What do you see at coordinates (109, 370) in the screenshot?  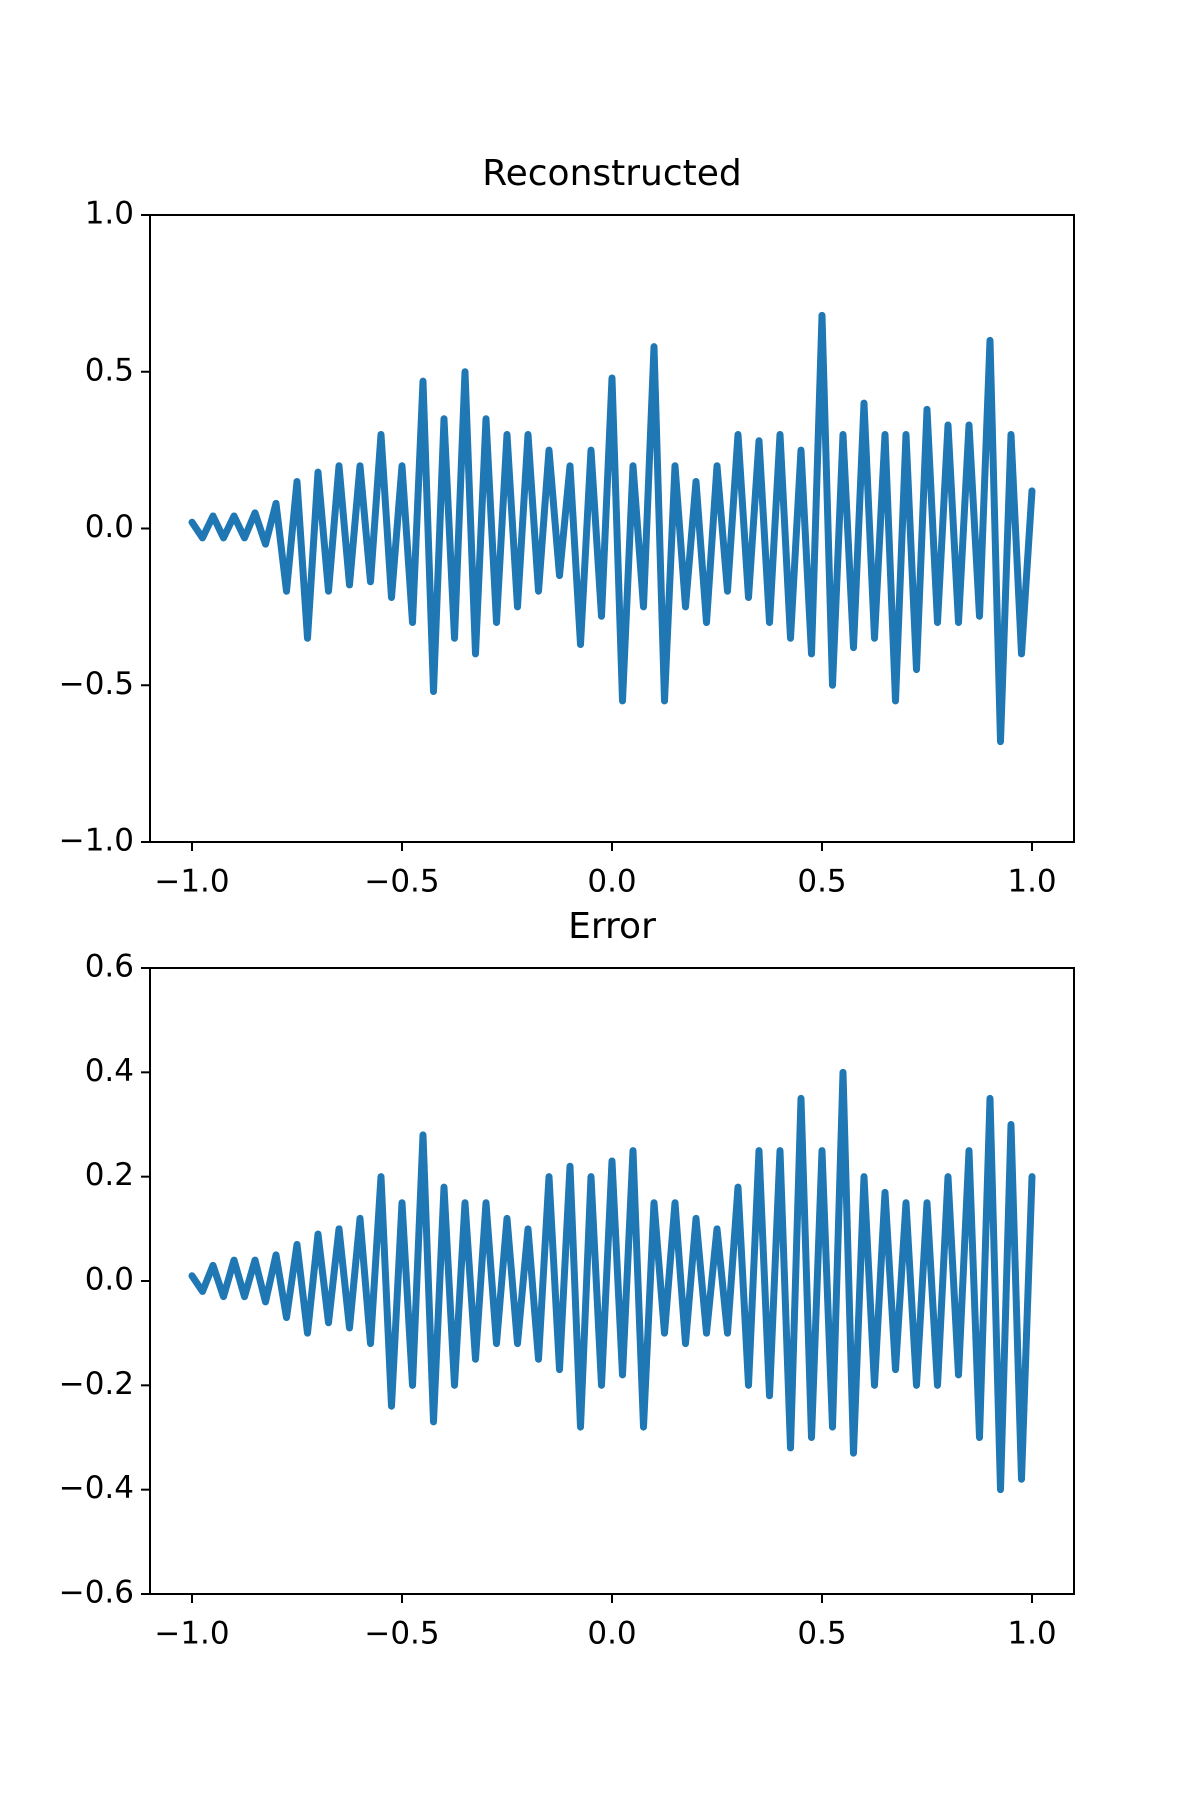 I see `y-tick-label: 0.5` at bounding box center [109, 370].